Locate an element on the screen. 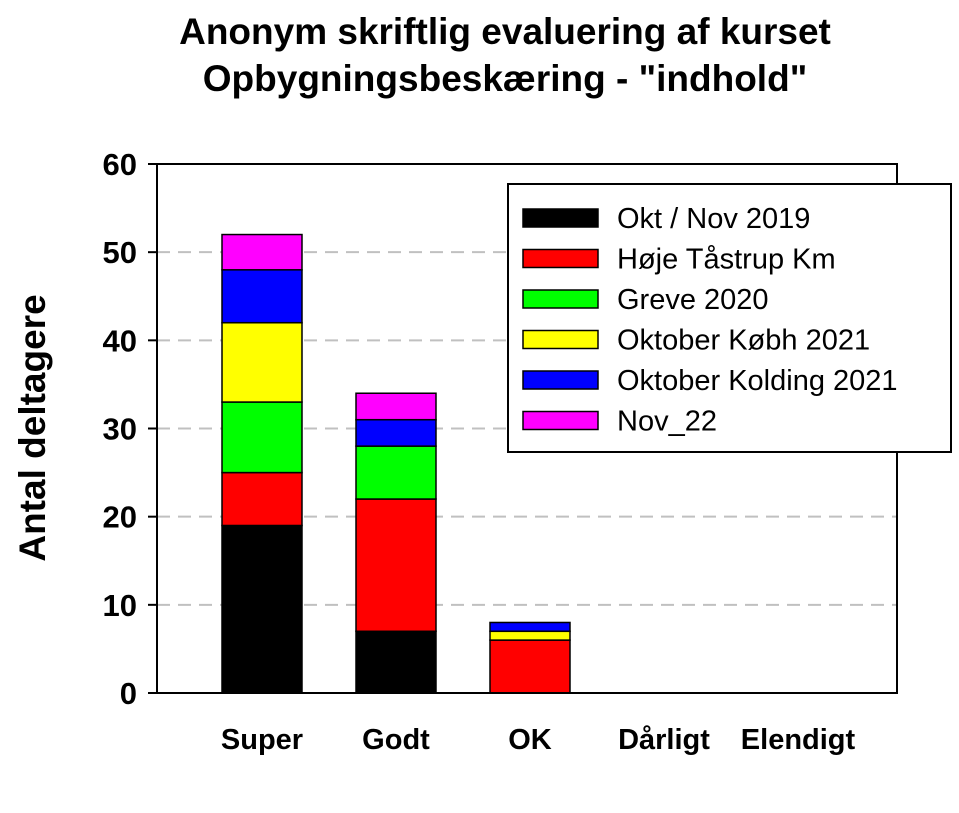 This screenshot has width=959, height=813. y-tick-label: 10 is located at coordinates (120, 605).